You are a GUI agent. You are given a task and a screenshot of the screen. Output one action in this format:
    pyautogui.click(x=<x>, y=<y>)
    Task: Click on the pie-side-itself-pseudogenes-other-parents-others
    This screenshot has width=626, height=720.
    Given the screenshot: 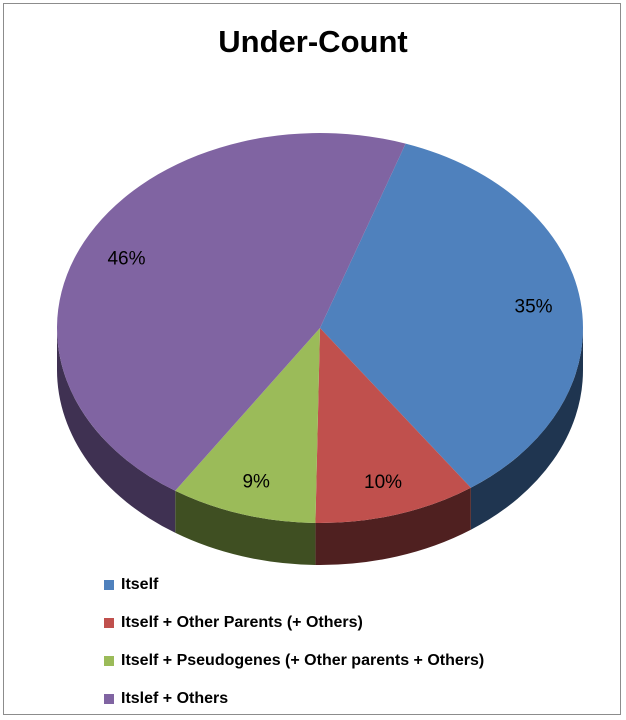 What is the action you would take?
    pyautogui.click(x=245, y=527)
    